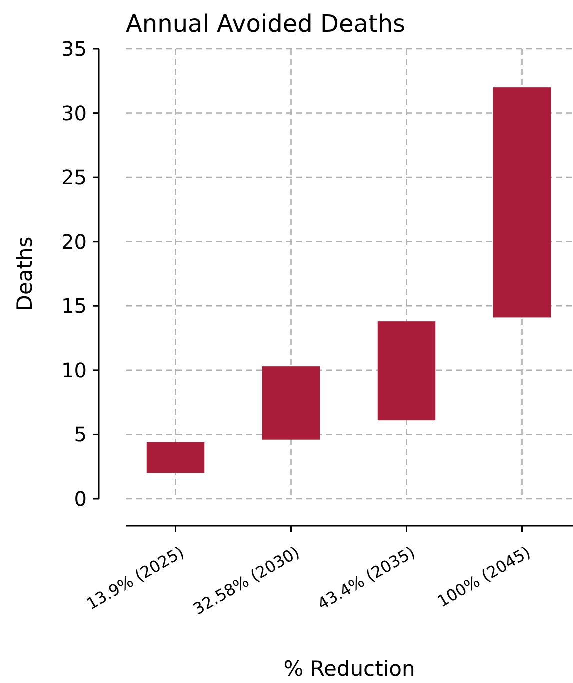 The image size is (573, 683). I want to click on y-tick-label: 20, so click(74, 242).